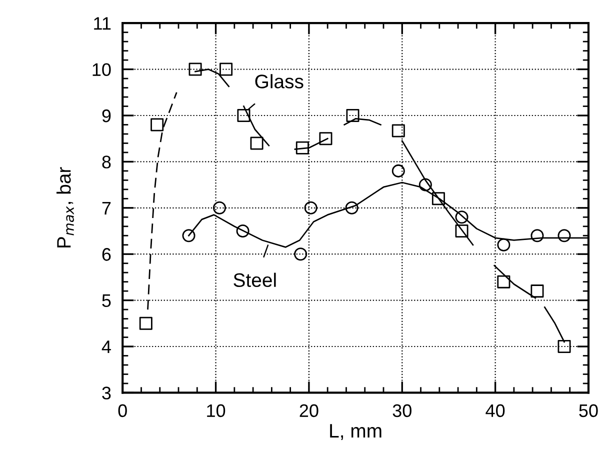 The height and width of the screenshot is (462, 613). I want to click on annotation: Glass, so click(279, 81).